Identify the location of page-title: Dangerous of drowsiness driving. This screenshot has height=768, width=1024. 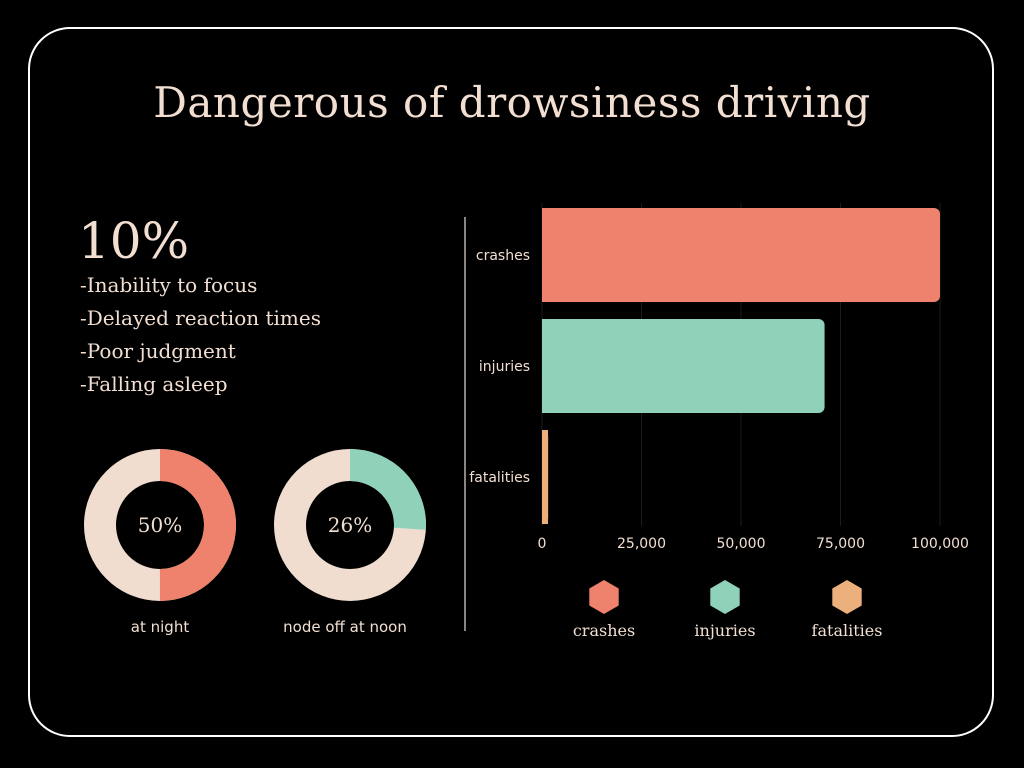
(512, 102).